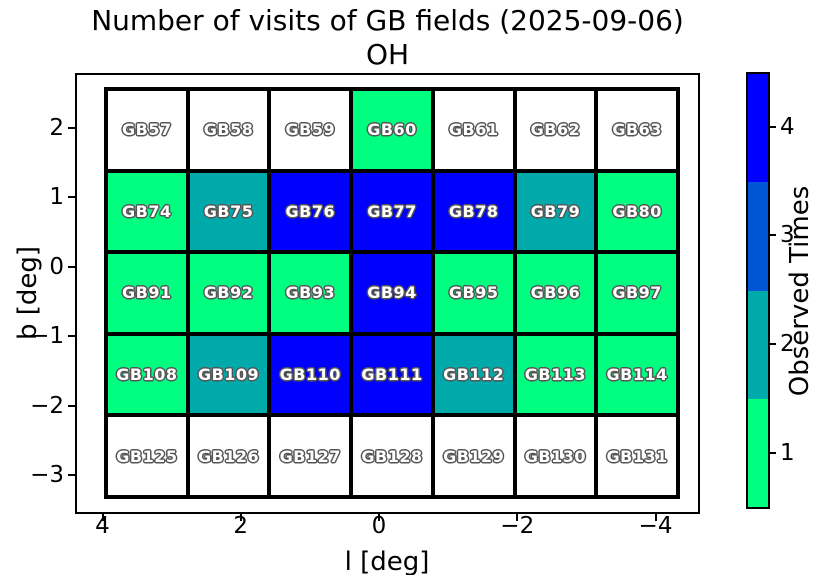 The width and height of the screenshot is (822, 575). I want to click on field-cell-gb130: GB130, so click(555, 456).